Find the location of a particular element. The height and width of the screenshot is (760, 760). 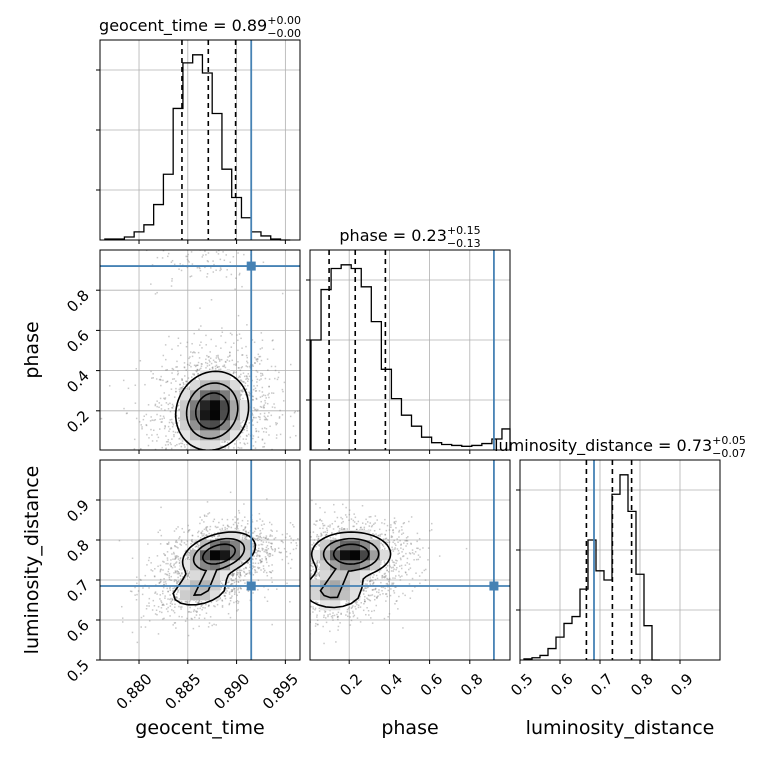

panel-frame is located at coordinates (200, 140).